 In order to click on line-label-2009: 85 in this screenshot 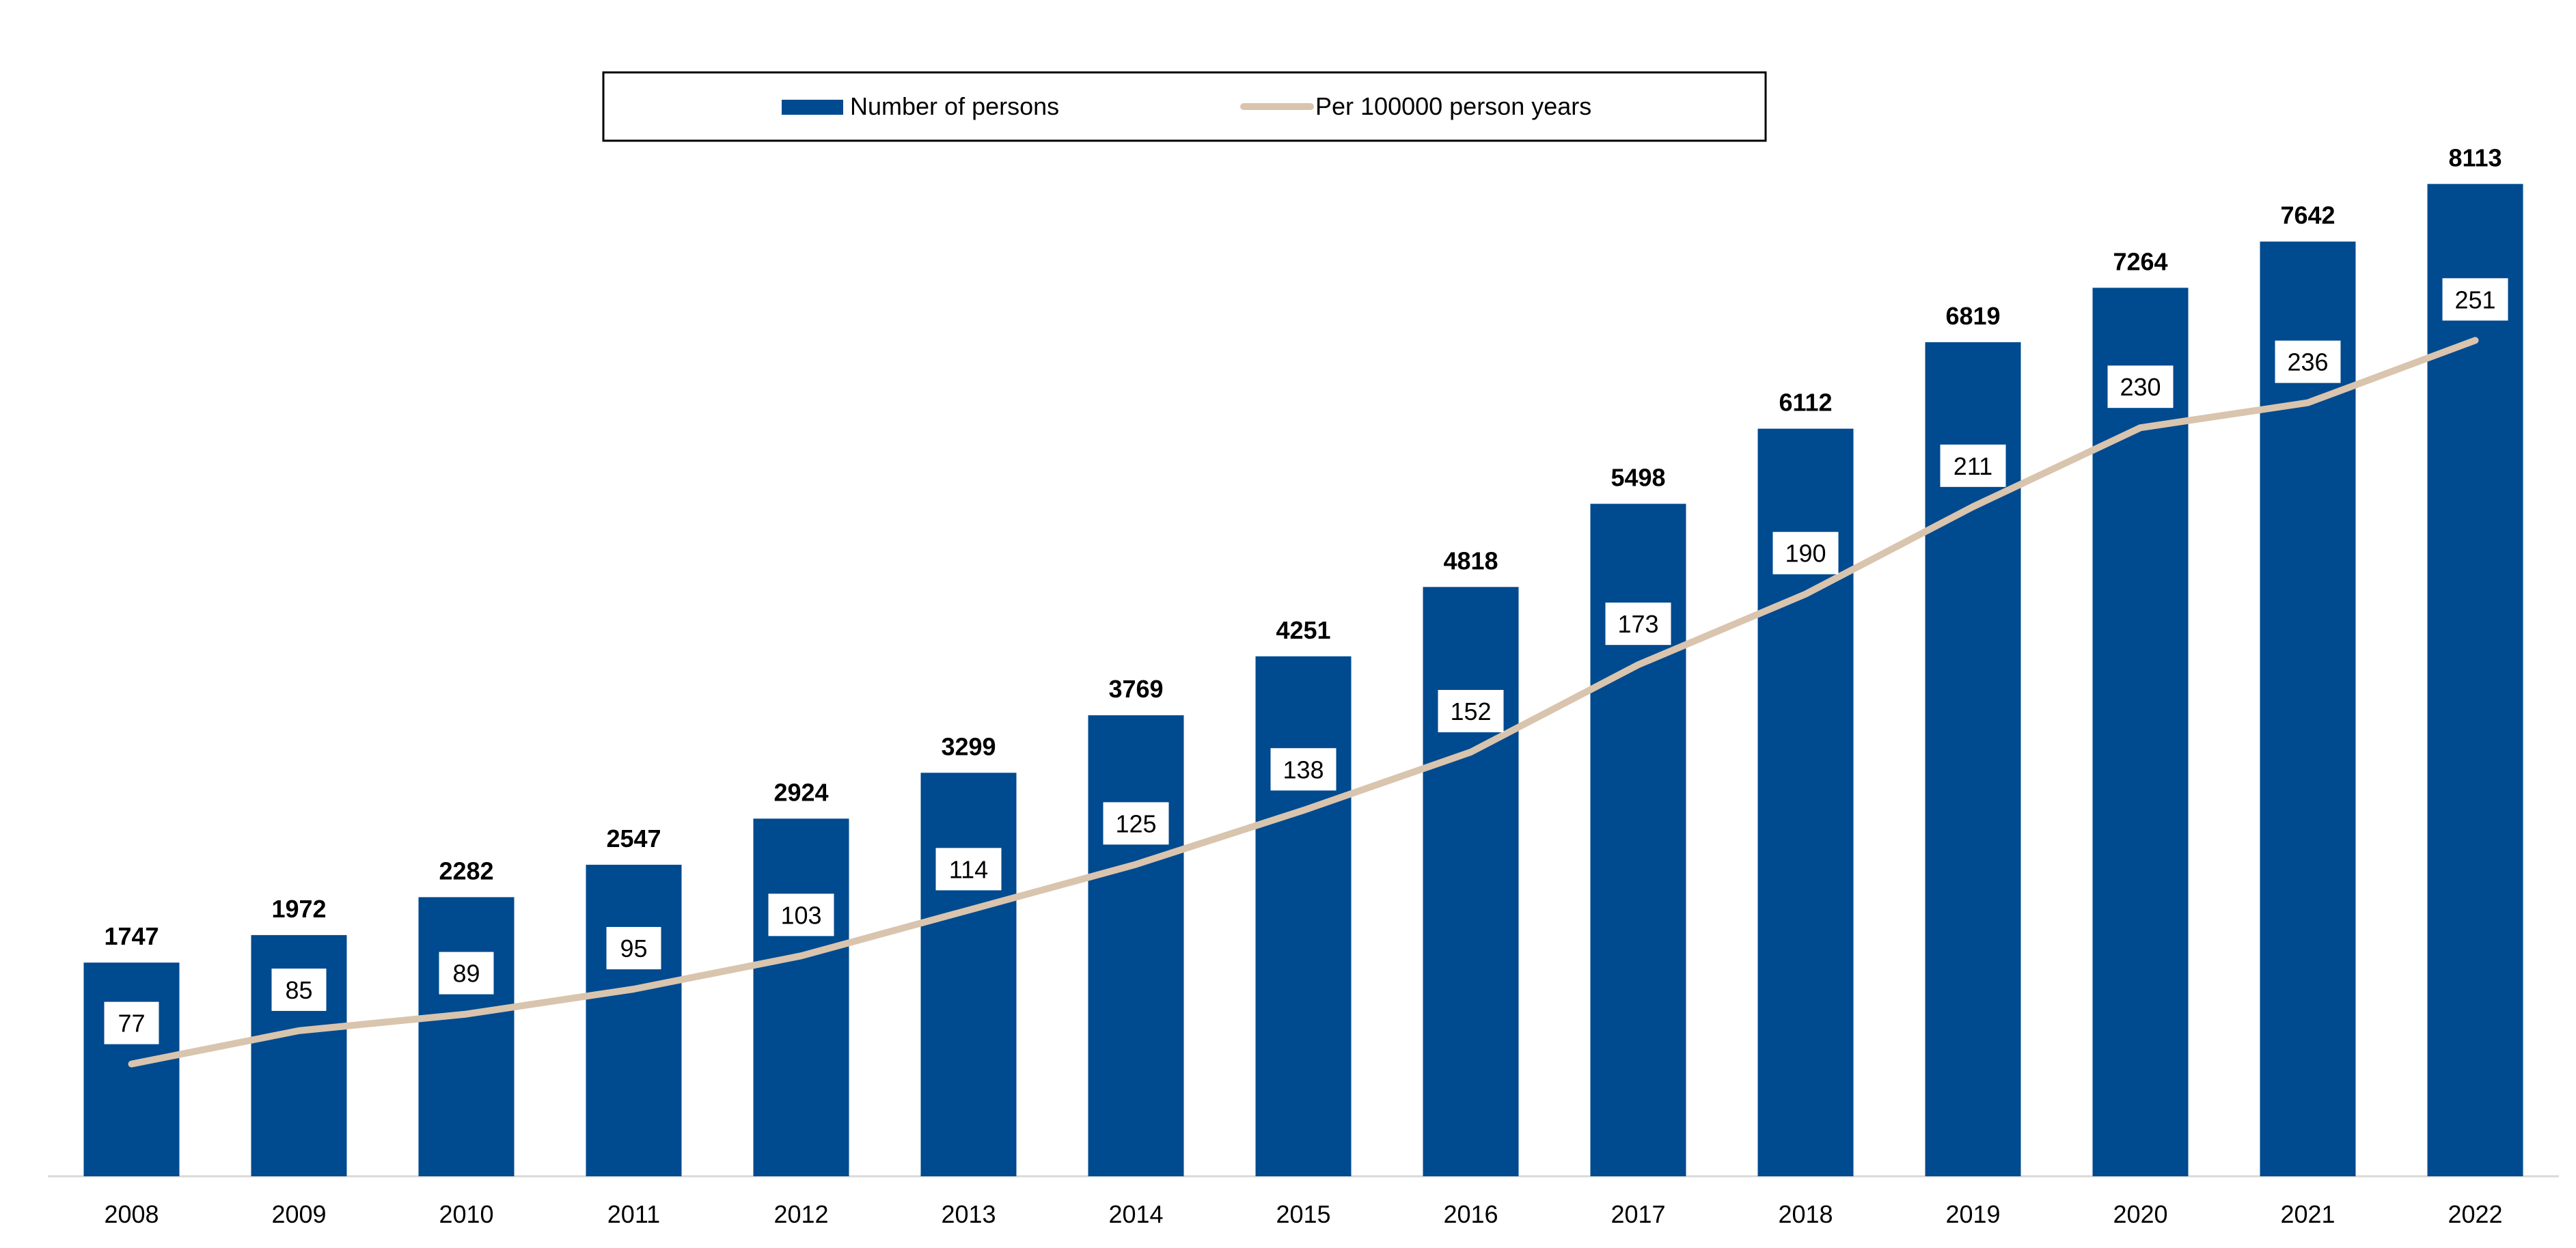, I will do `click(299, 990)`.